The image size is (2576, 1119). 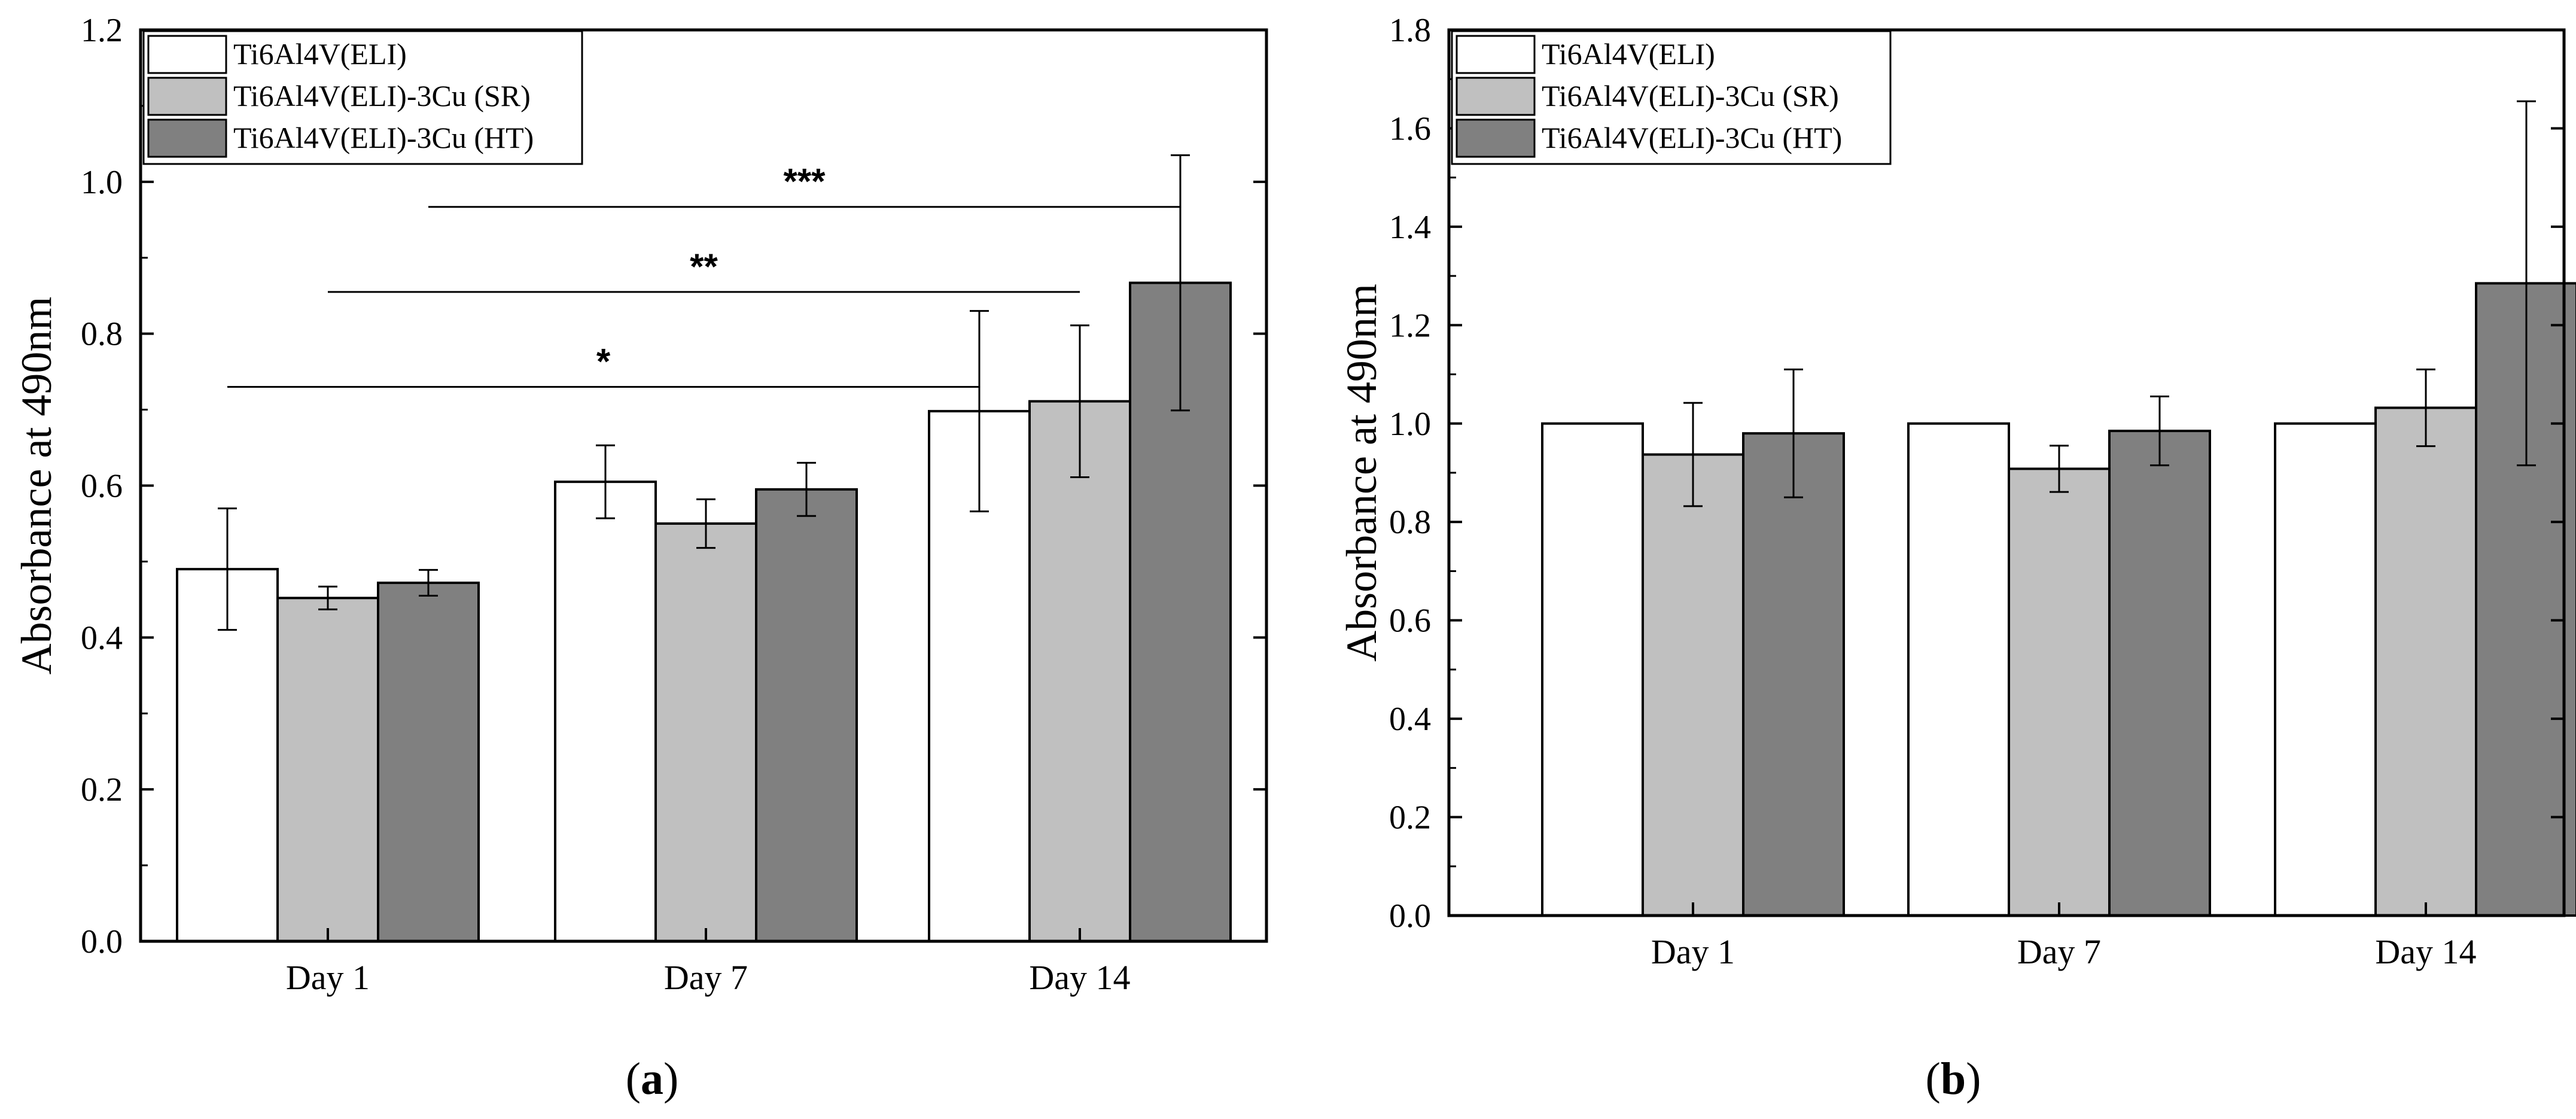 I want to click on significance-label: *, so click(x=603, y=362).